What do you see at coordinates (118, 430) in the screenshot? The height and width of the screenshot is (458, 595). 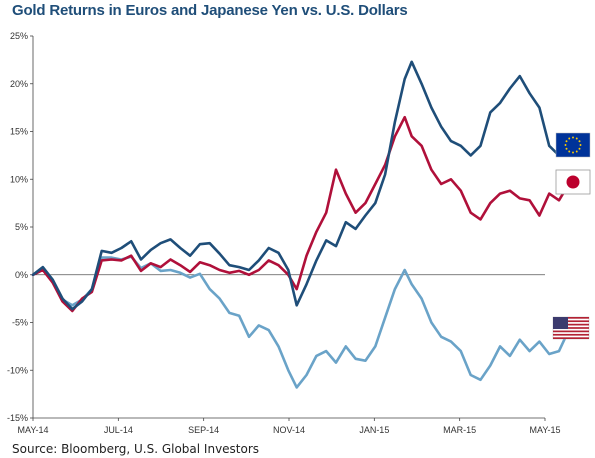 I see `x-tick-label: JUL-14` at bounding box center [118, 430].